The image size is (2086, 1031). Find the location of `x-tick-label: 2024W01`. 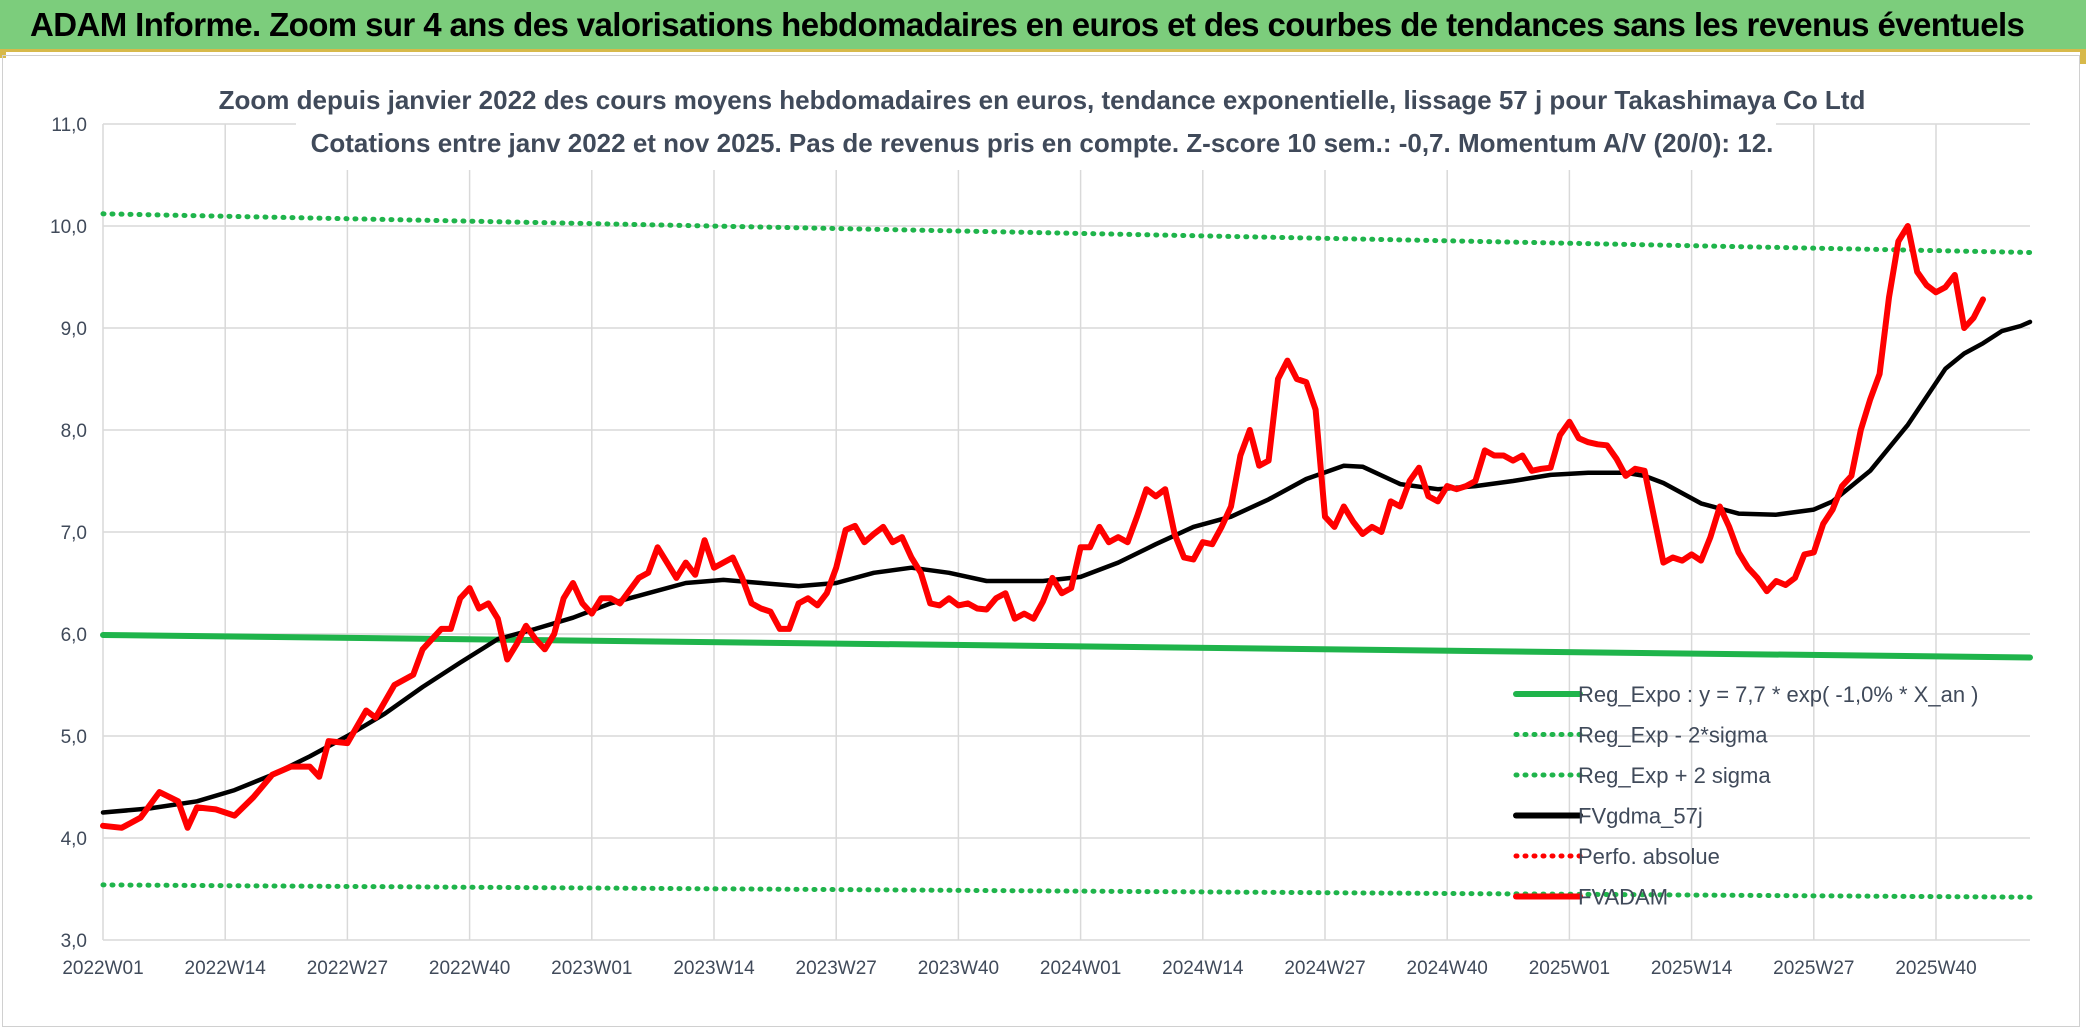

x-tick-label: 2024W01 is located at coordinates (1080, 968).